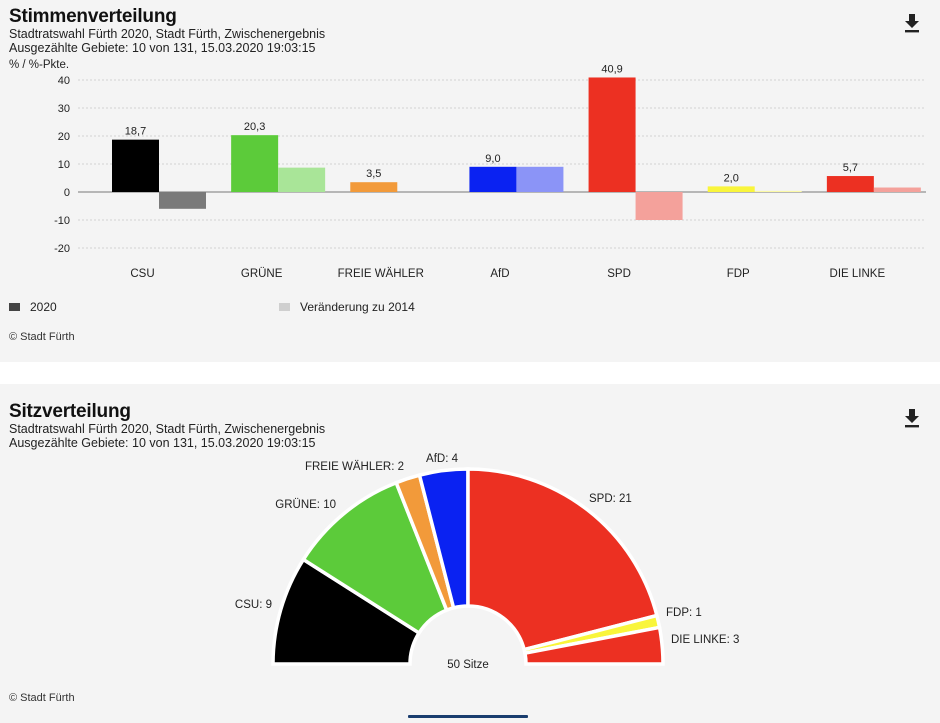 This screenshot has height=723, width=940. I want to click on legend-swatch-2020, so click(14, 307).